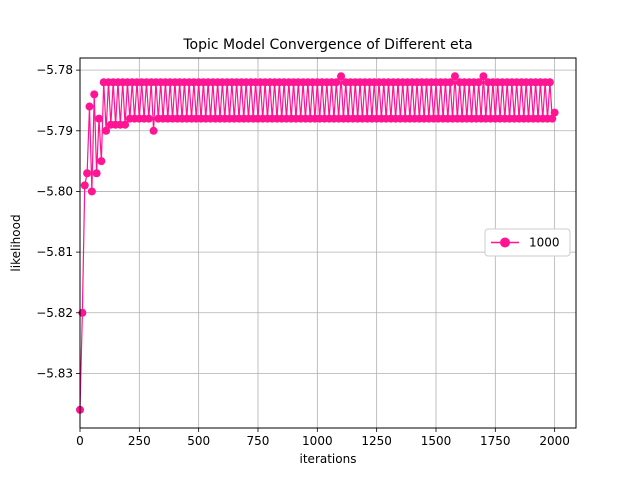  I want to click on legend: 1000, so click(527, 242).